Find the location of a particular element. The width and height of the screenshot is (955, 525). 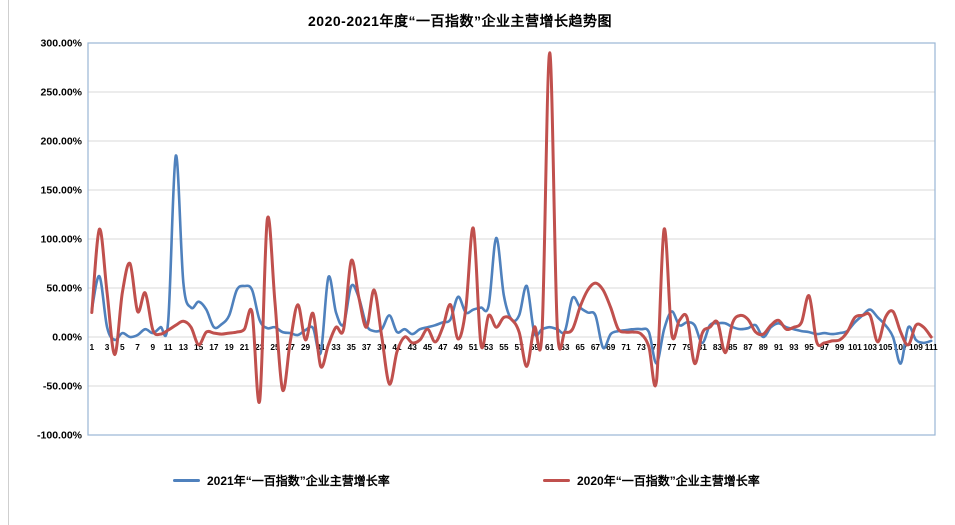

x-axis-tick-label: 37 is located at coordinates (367, 347).